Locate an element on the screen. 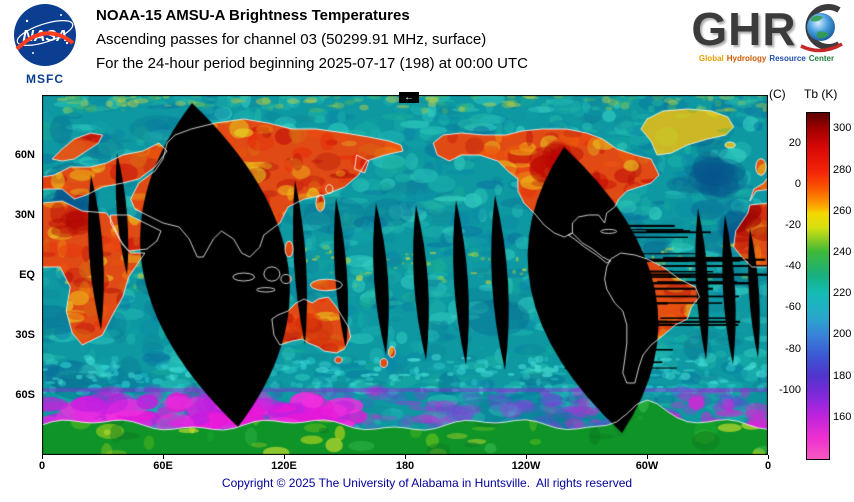  lat-tick-30S: 30S is located at coordinates (25, 335).